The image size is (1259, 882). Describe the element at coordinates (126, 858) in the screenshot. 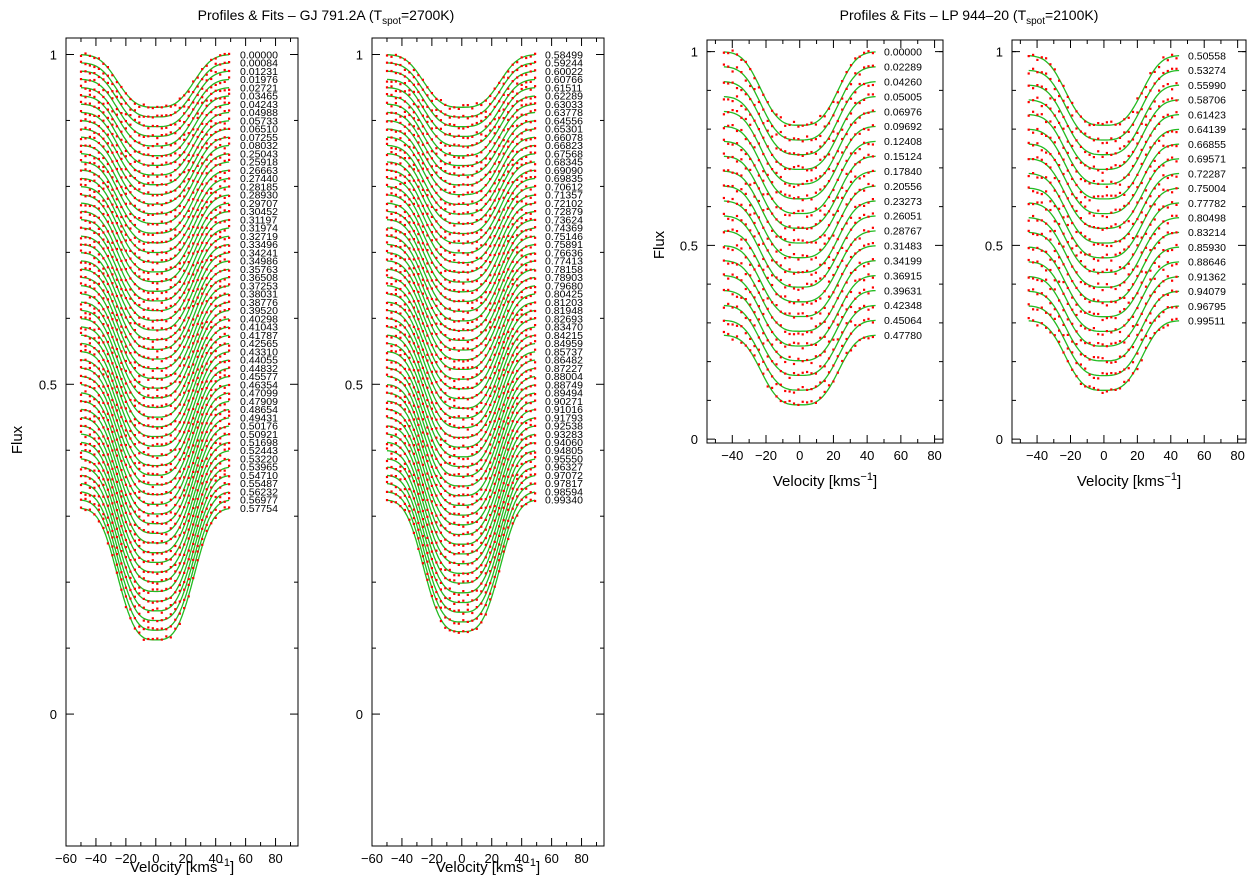

I see `x-tick-label: −20` at that location.